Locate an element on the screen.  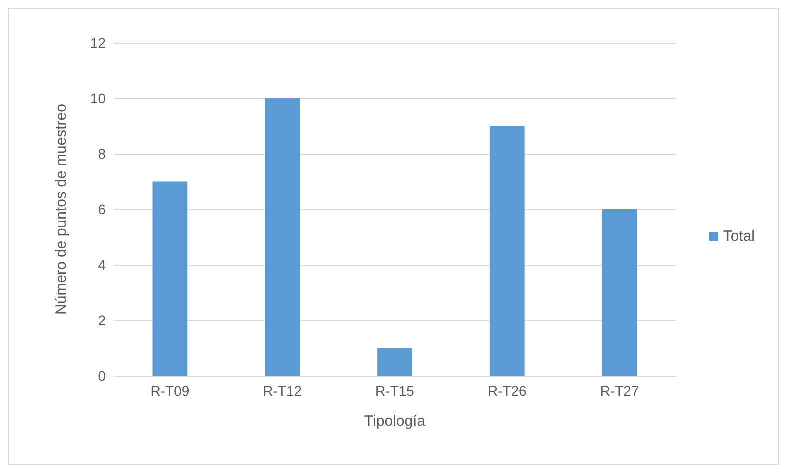
y-tick-label: 8 is located at coordinates (102, 154).